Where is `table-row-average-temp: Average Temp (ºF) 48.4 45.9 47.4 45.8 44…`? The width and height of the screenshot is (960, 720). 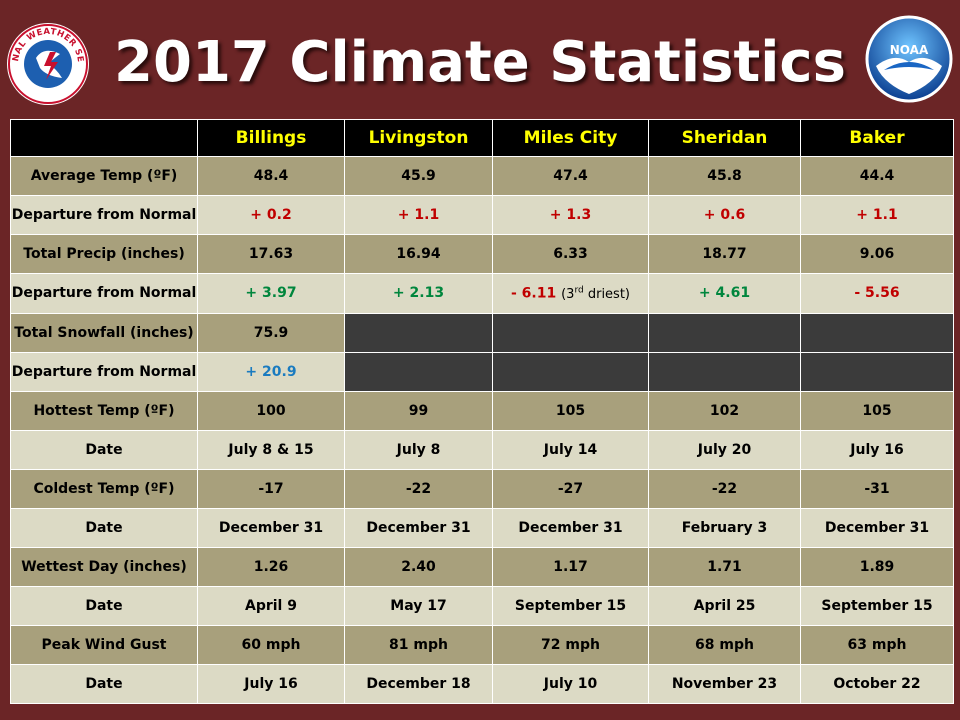
table-row-average-temp: Average Temp (ºF) 48.4 45.9 47.4 45.8 44… is located at coordinates (482, 176).